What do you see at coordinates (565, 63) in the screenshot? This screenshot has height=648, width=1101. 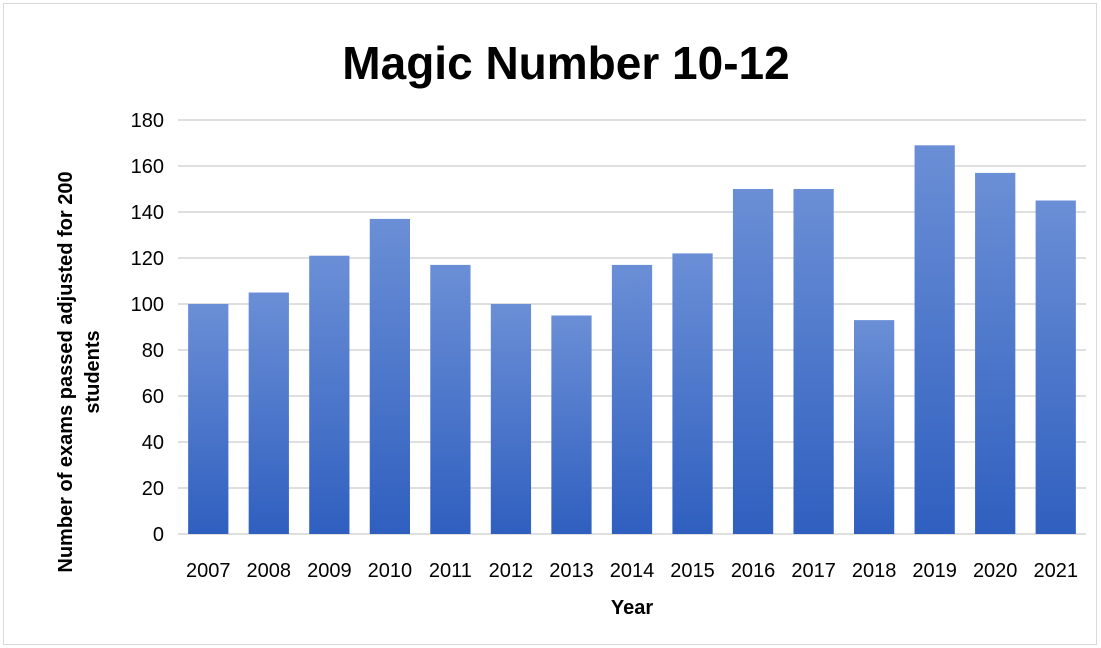 I see `chart-title: Magic Number 10-12` at bounding box center [565, 63].